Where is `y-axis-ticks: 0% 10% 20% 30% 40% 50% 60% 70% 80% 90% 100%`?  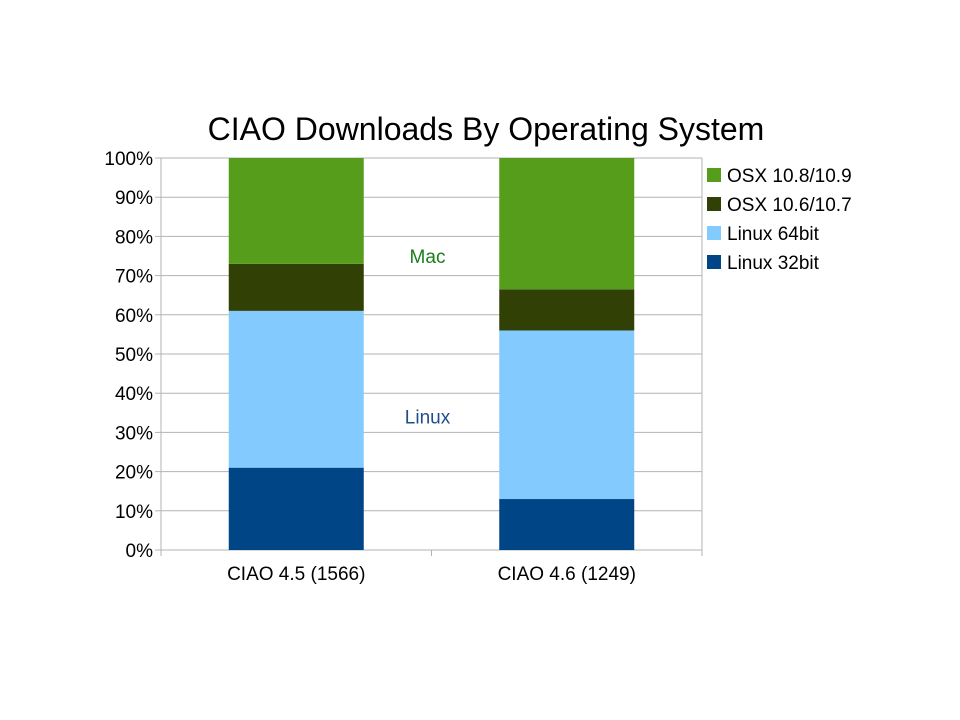
y-axis-ticks: 0% 10% 20% 30% 40% 50% 60% 70% 80% 90% 100% is located at coordinates (128, 355).